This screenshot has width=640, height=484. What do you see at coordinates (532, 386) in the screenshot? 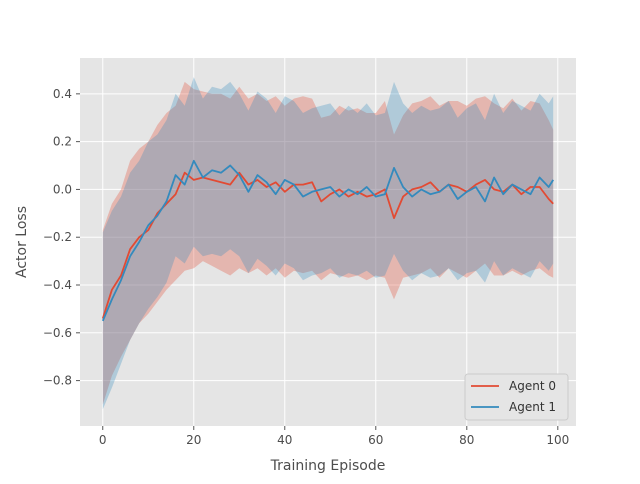
I see `legend-label-agent-0: Agent 0` at bounding box center [532, 386].